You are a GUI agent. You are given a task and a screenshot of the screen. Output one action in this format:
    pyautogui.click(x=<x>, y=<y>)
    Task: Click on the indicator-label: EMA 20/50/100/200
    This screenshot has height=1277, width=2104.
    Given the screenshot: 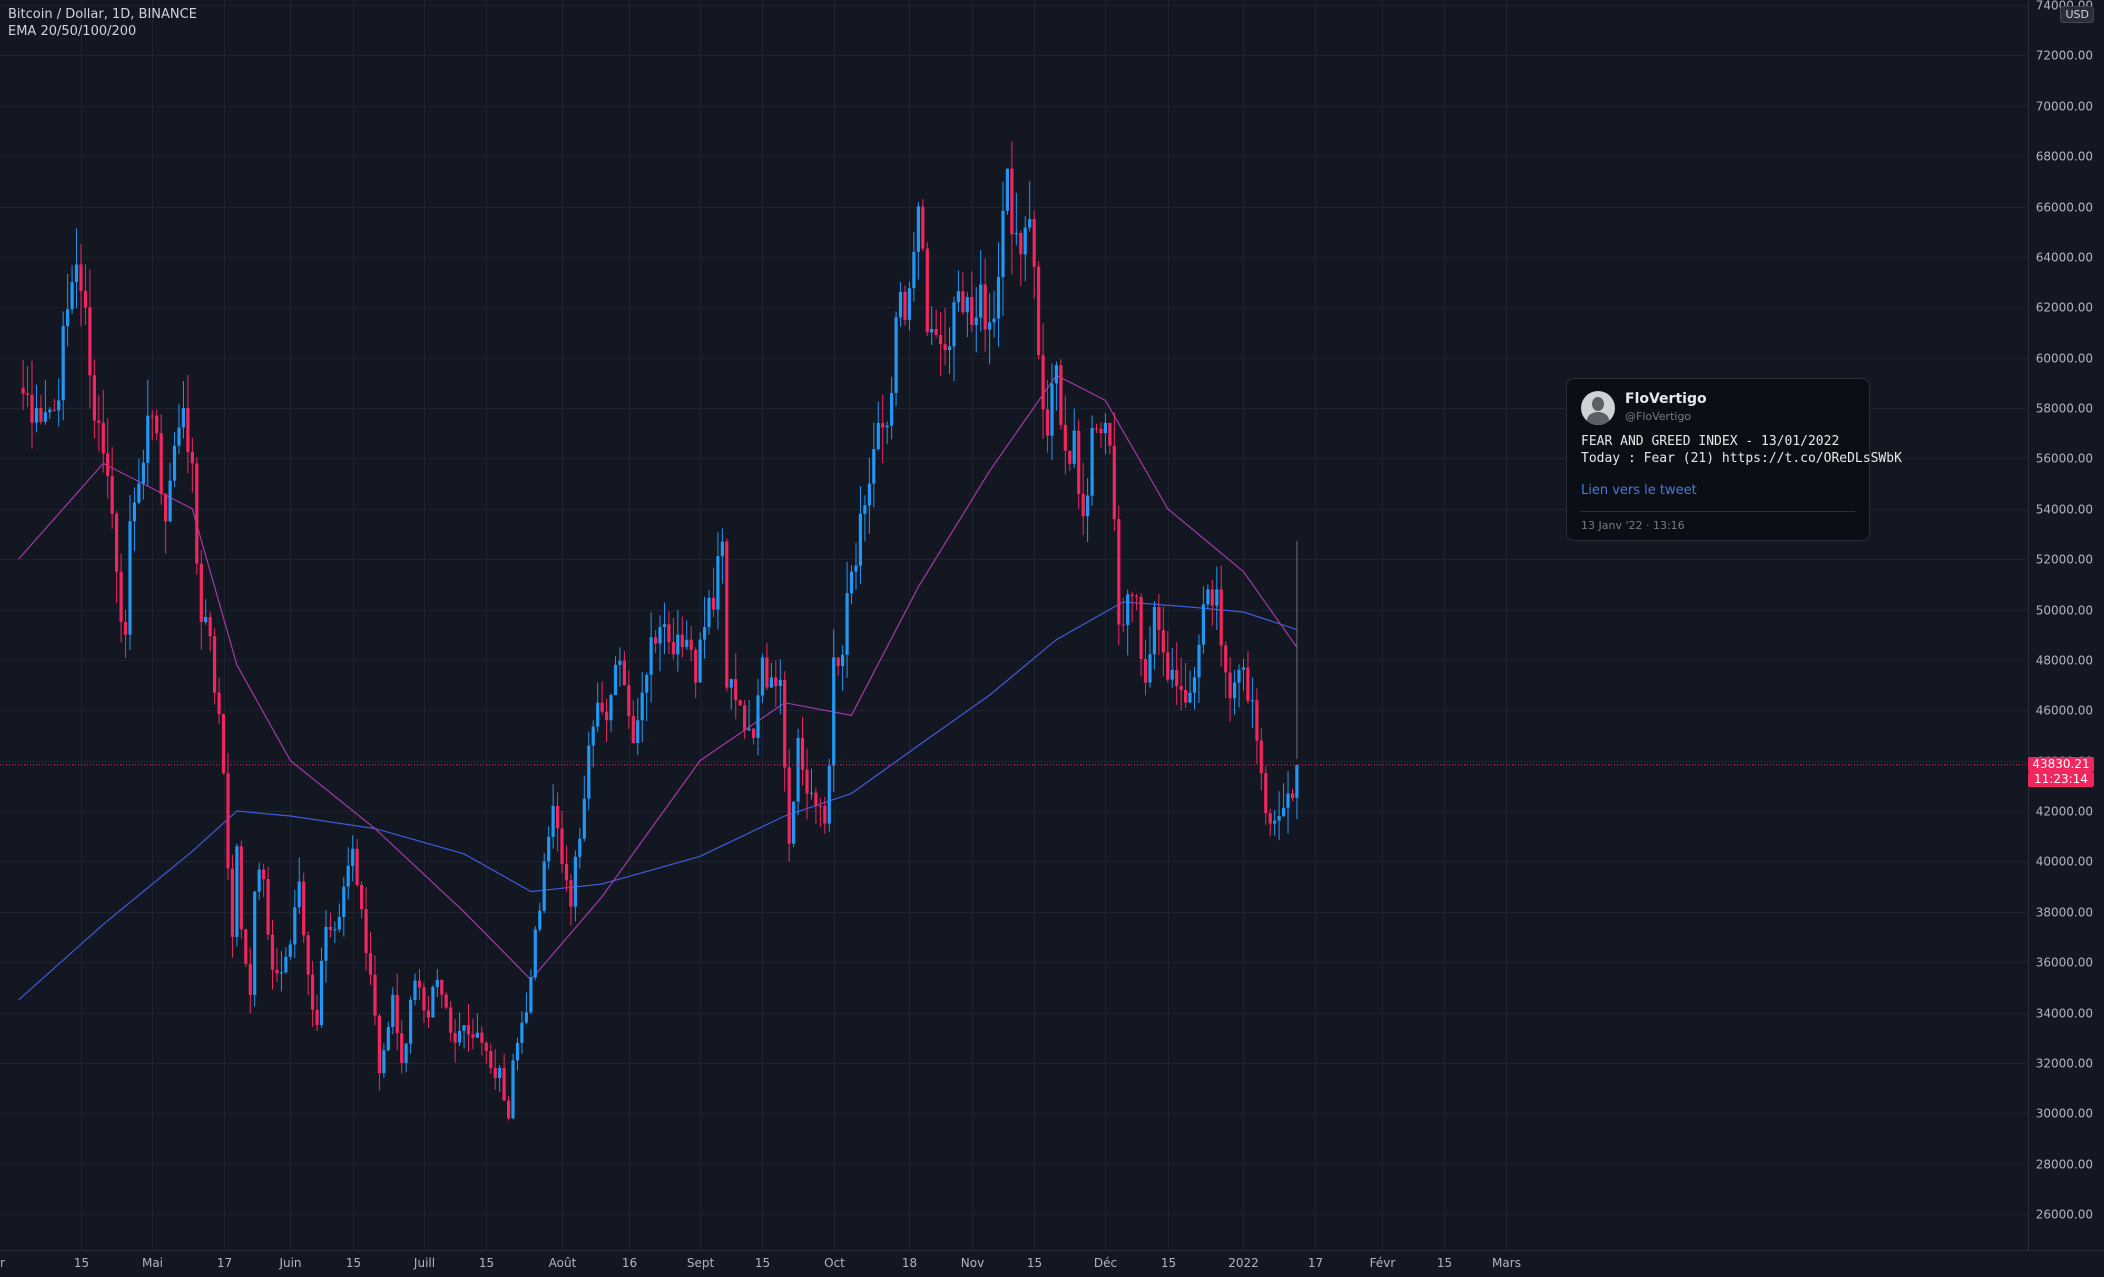 What is the action you would take?
    pyautogui.click(x=72, y=31)
    